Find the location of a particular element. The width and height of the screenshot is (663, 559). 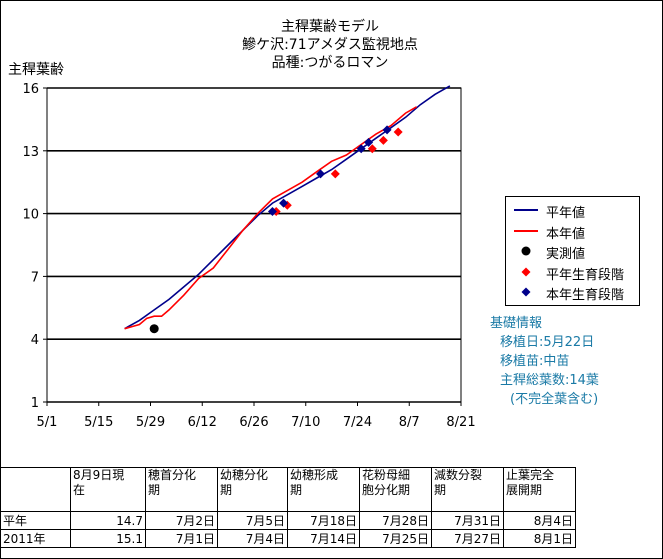

table-row: 平年 14.7 7月2日 7月5日 7月18日 7月28日 7月31日 8月4日 is located at coordinates (288, 520).